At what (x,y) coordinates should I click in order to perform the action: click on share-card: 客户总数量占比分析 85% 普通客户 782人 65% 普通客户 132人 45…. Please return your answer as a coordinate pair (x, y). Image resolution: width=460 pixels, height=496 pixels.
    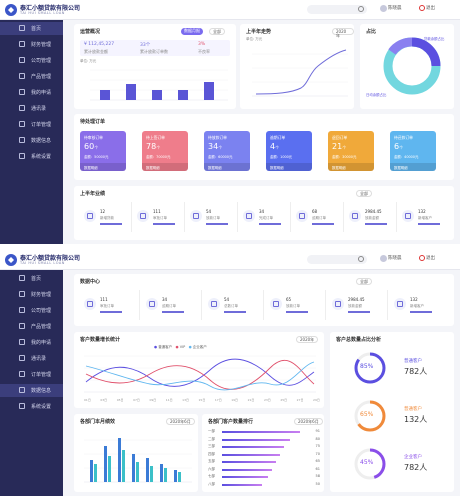
    Looking at the image, I should click on (392, 412).